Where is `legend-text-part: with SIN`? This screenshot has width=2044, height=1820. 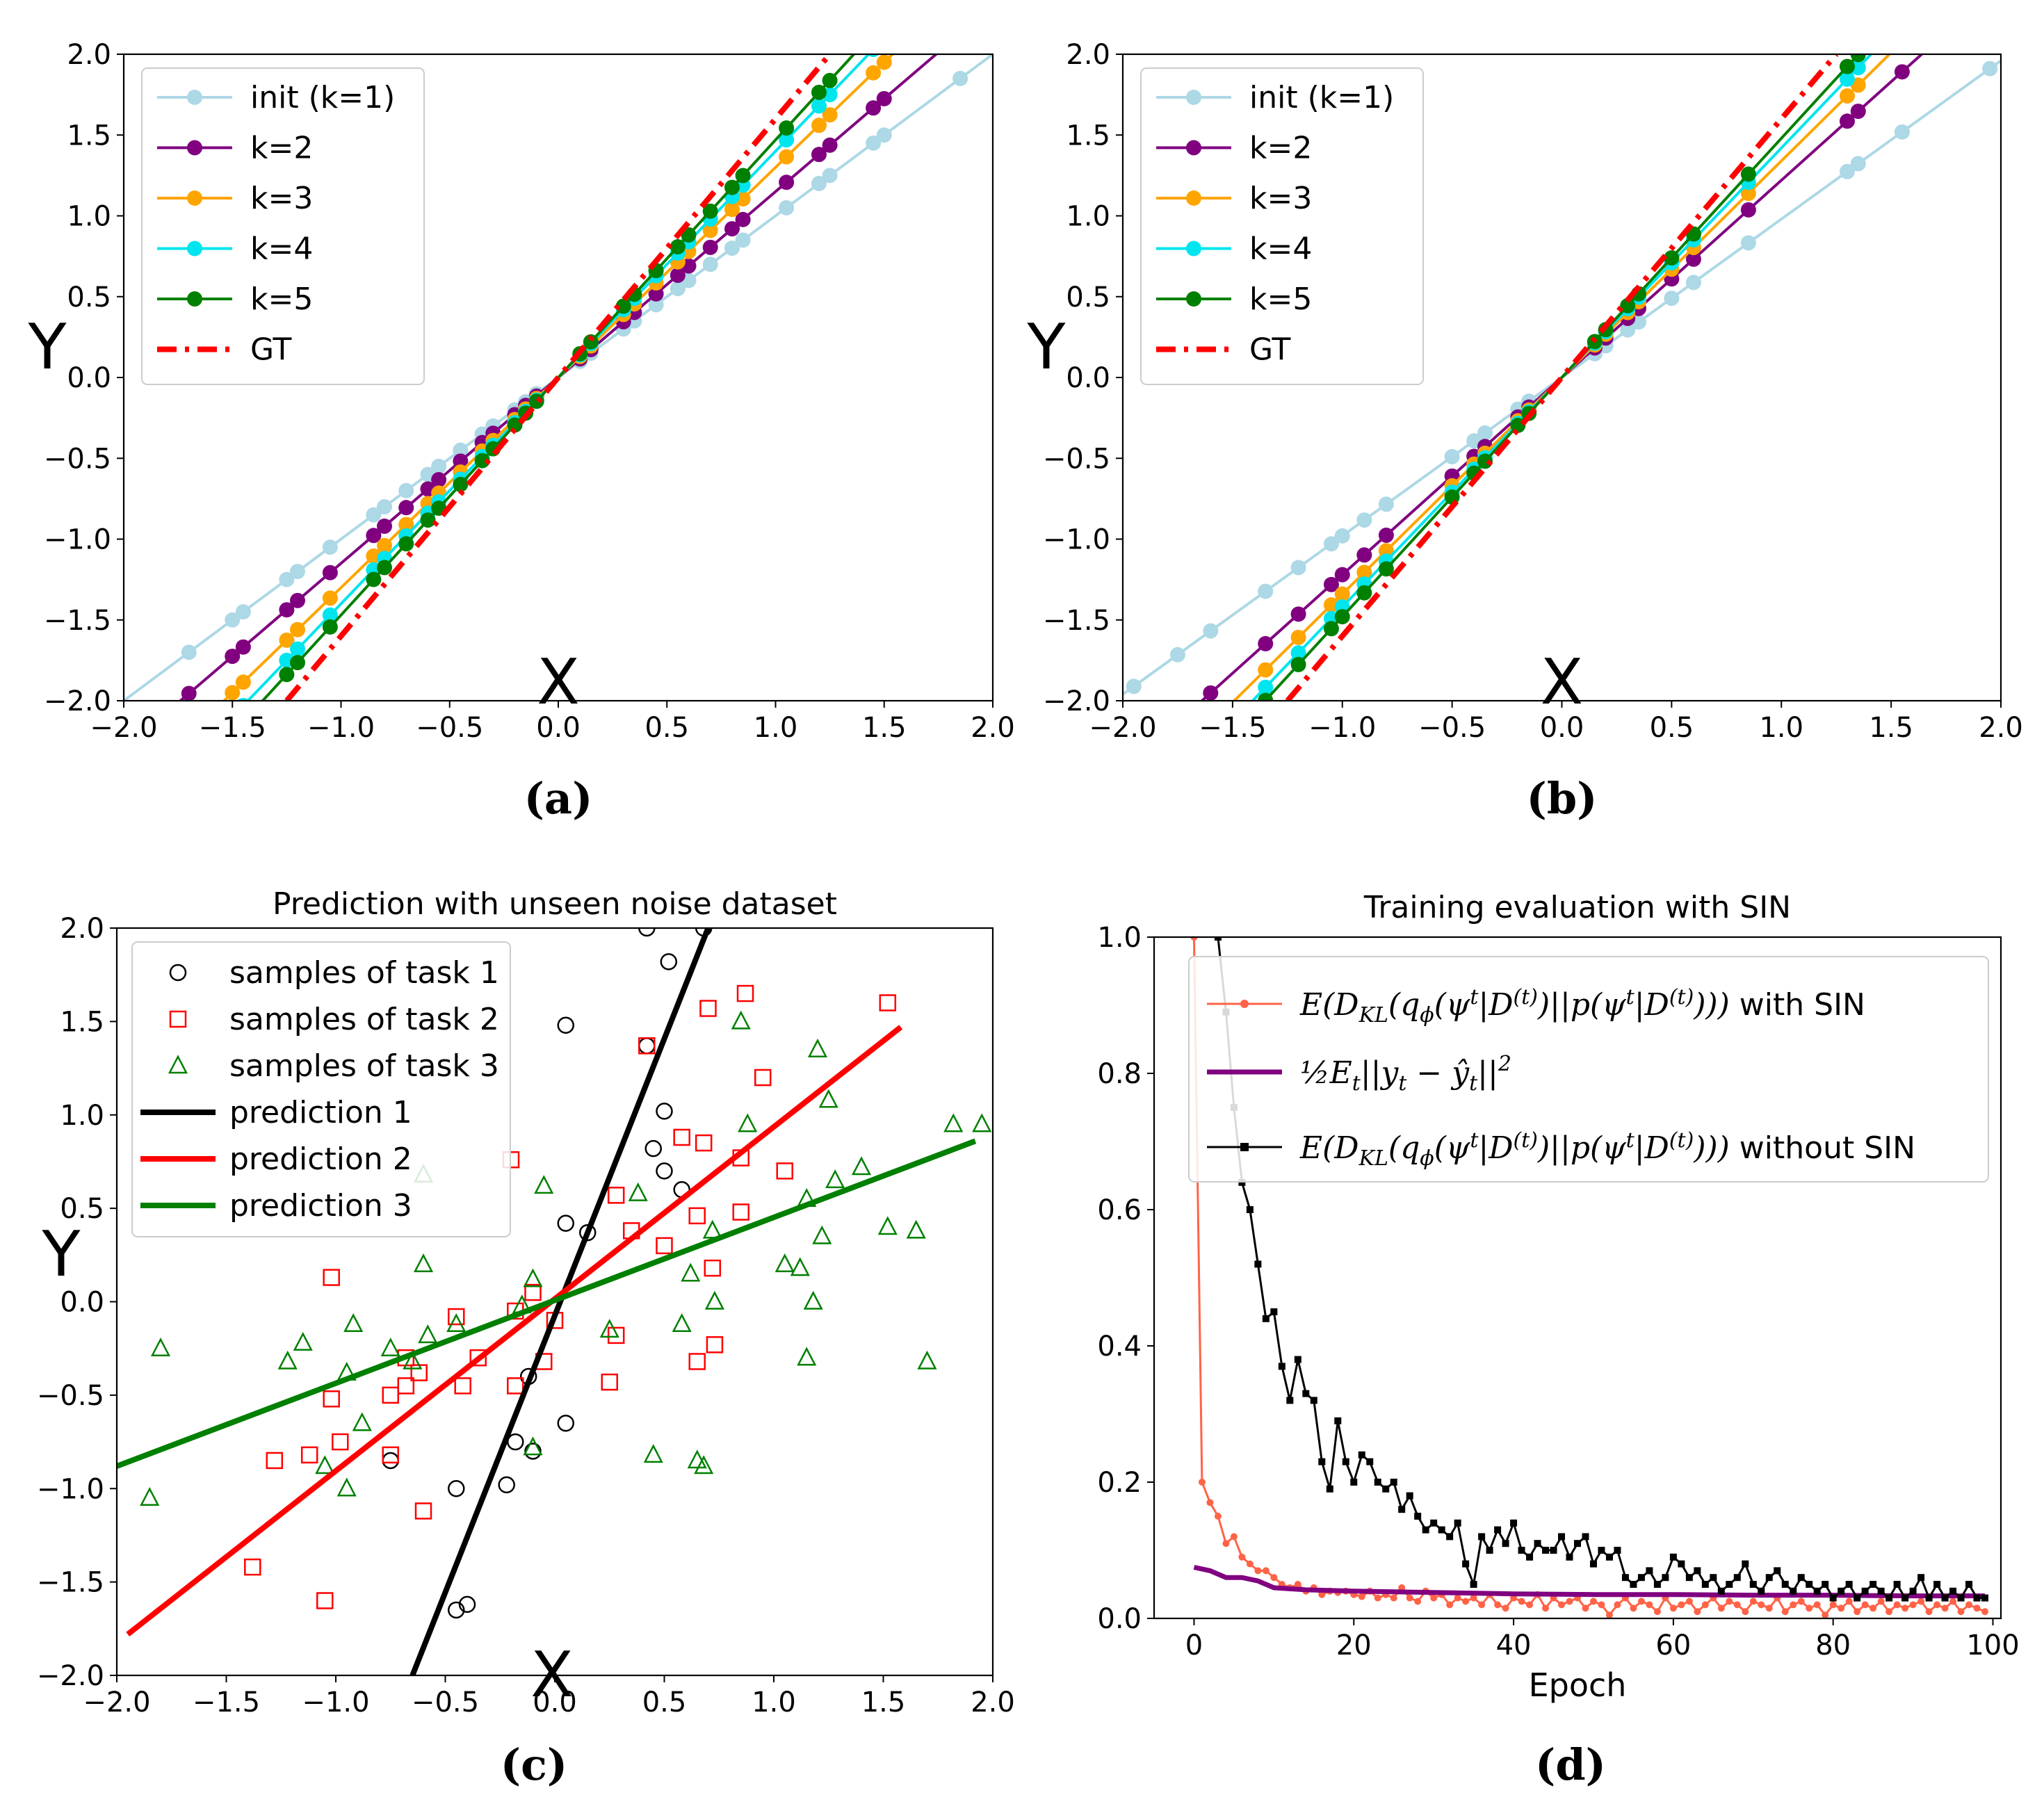
legend-text-part: with SIN is located at coordinates (1797, 1005).